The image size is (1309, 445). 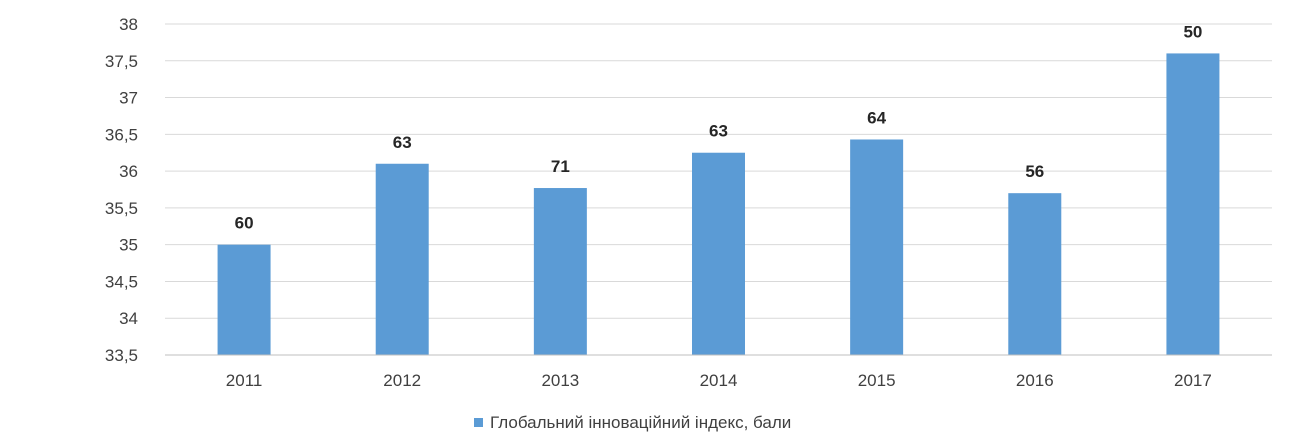 I want to click on x-tick-label: 2012, so click(x=402, y=380).